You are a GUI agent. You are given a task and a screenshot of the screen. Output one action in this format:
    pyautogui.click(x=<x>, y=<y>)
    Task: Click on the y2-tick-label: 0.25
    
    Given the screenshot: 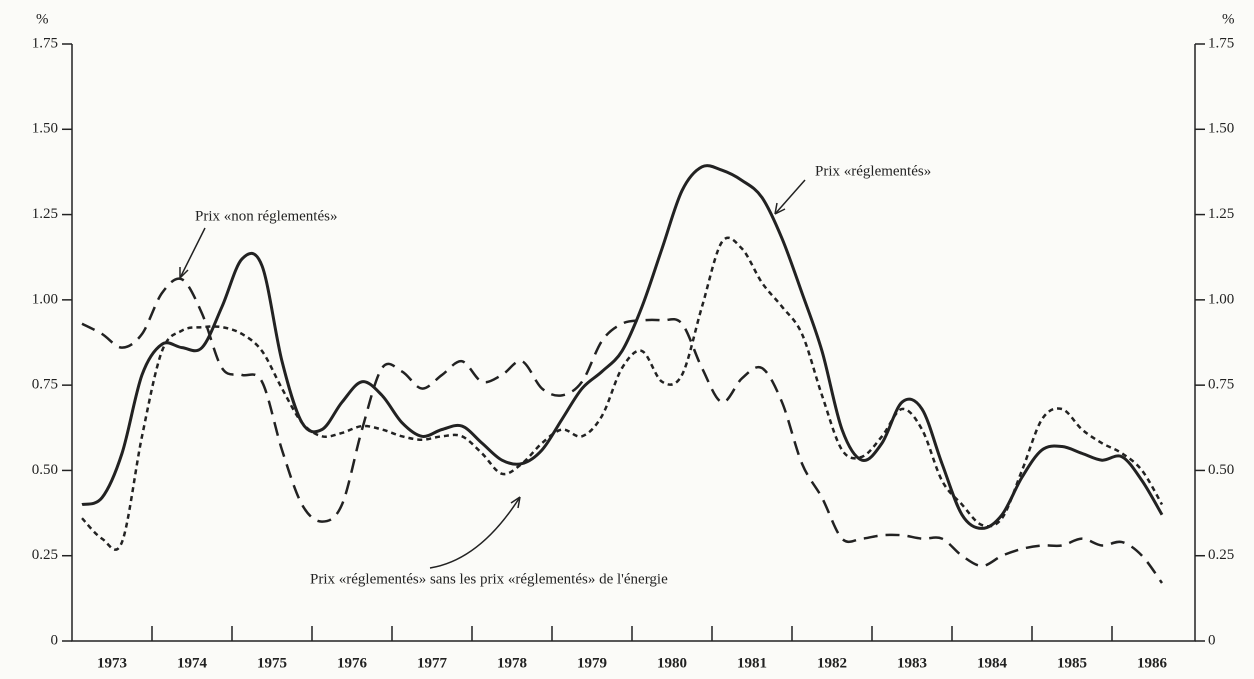 What is the action you would take?
    pyautogui.click(x=1221, y=555)
    